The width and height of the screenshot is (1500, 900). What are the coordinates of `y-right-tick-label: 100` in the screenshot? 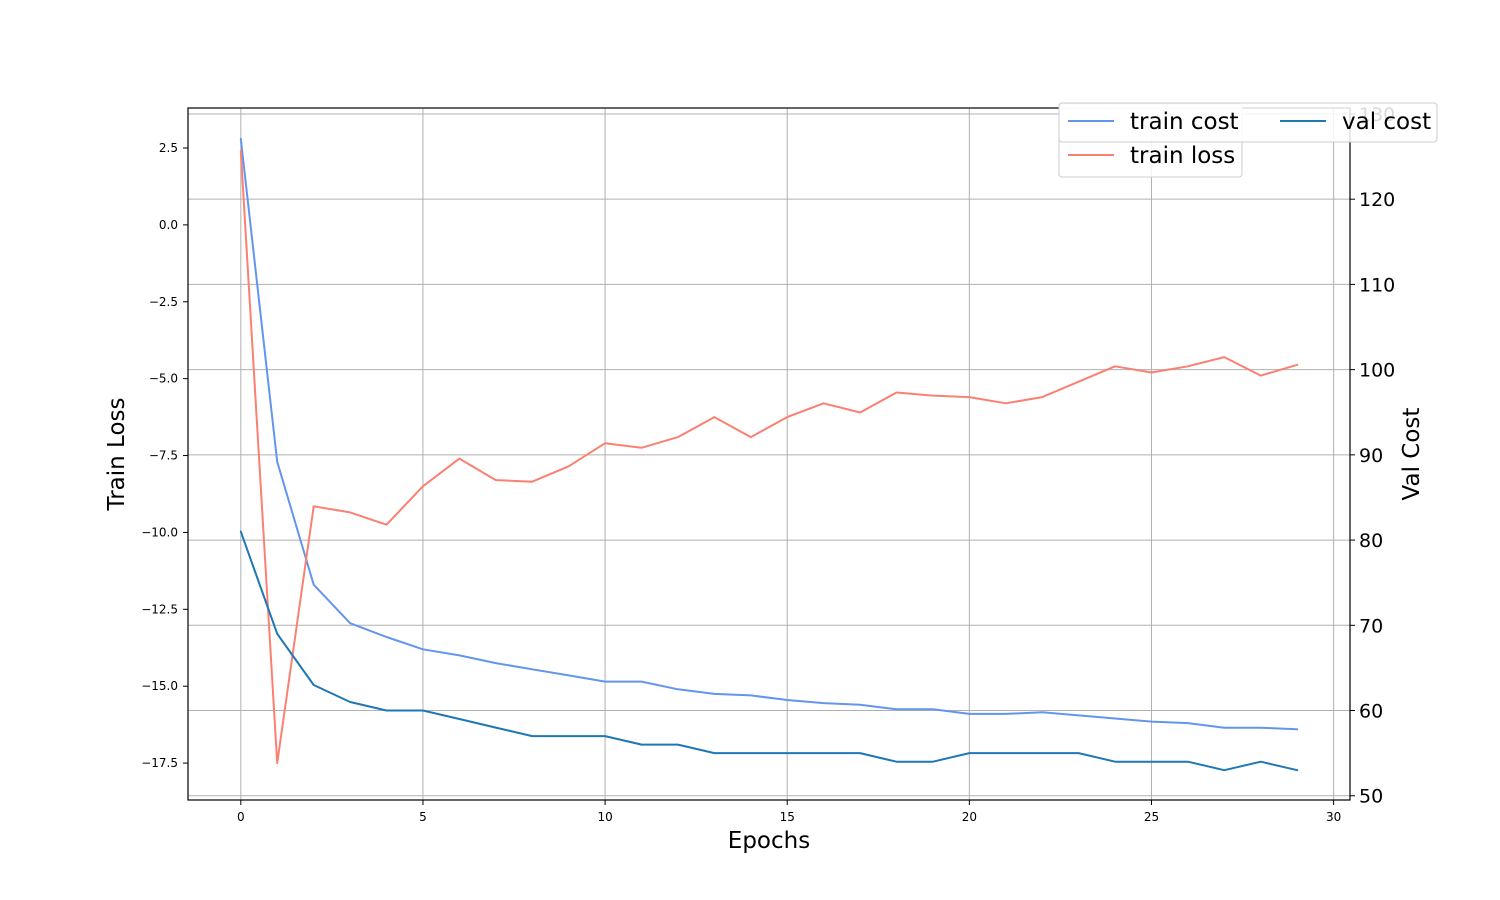 It's located at (1377, 371).